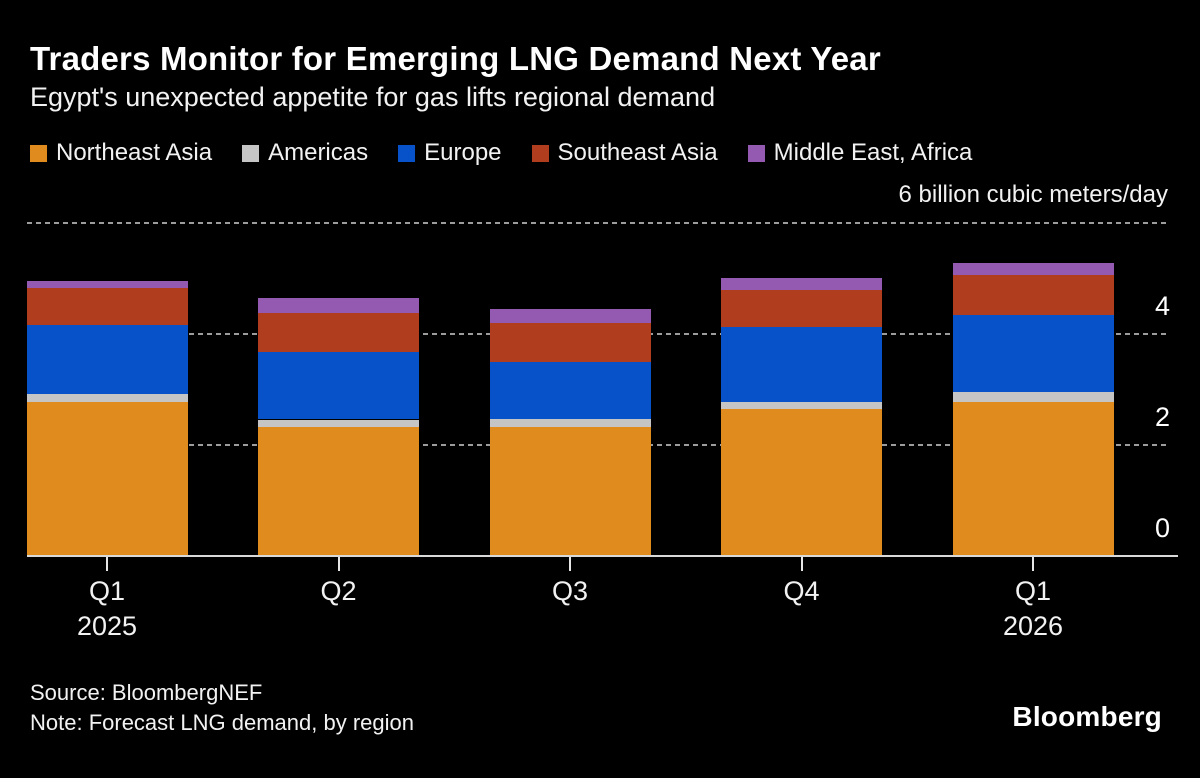 The width and height of the screenshot is (1200, 778). What do you see at coordinates (463, 152) in the screenshot?
I see `legend-item-label: Europe` at bounding box center [463, 152].